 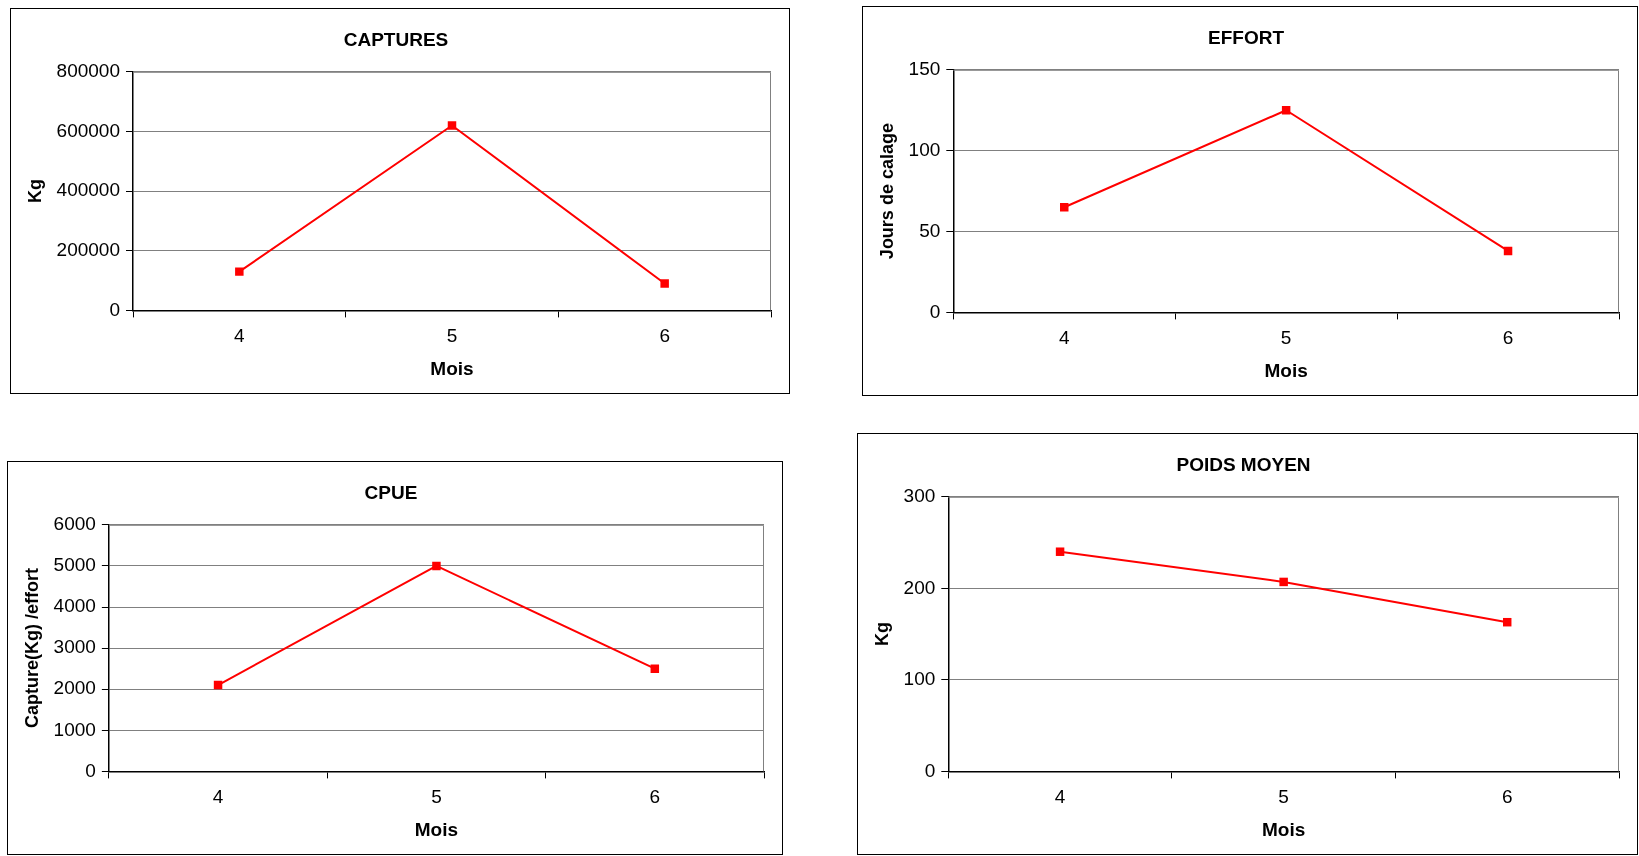 What do you see at coordinates (31, 648) in the screenshot?
I see `y-axis-title: Capture(Kg) /effort` at bounding box center [31, 648].